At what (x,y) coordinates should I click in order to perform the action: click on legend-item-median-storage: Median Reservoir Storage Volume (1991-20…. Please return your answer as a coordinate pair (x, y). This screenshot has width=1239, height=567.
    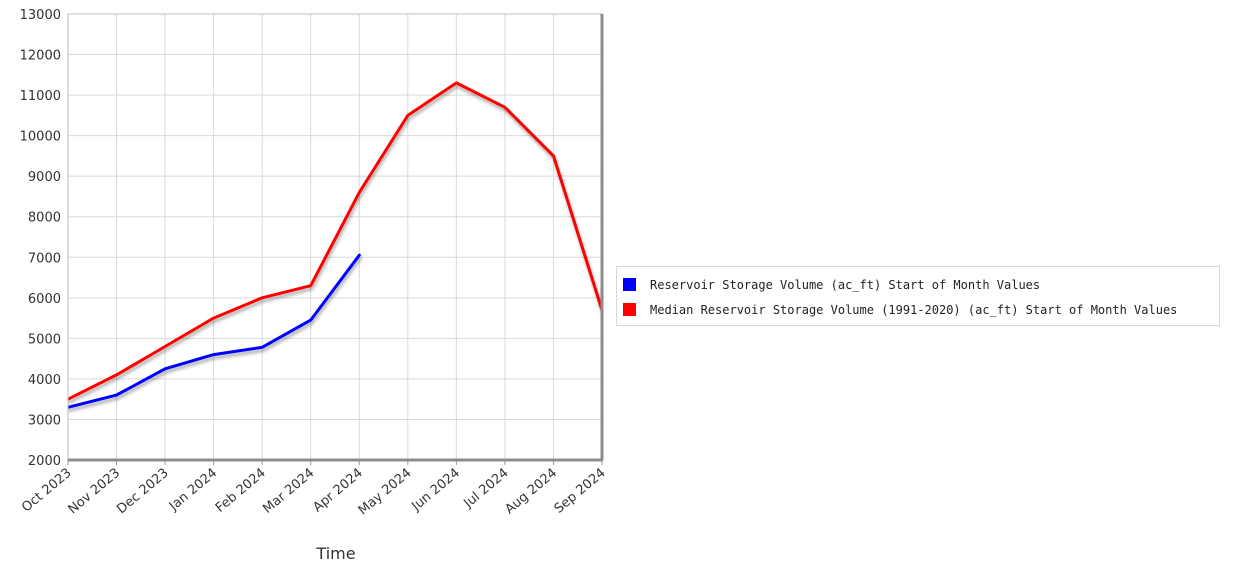
    Looking at the image, I should click on (921, 309).